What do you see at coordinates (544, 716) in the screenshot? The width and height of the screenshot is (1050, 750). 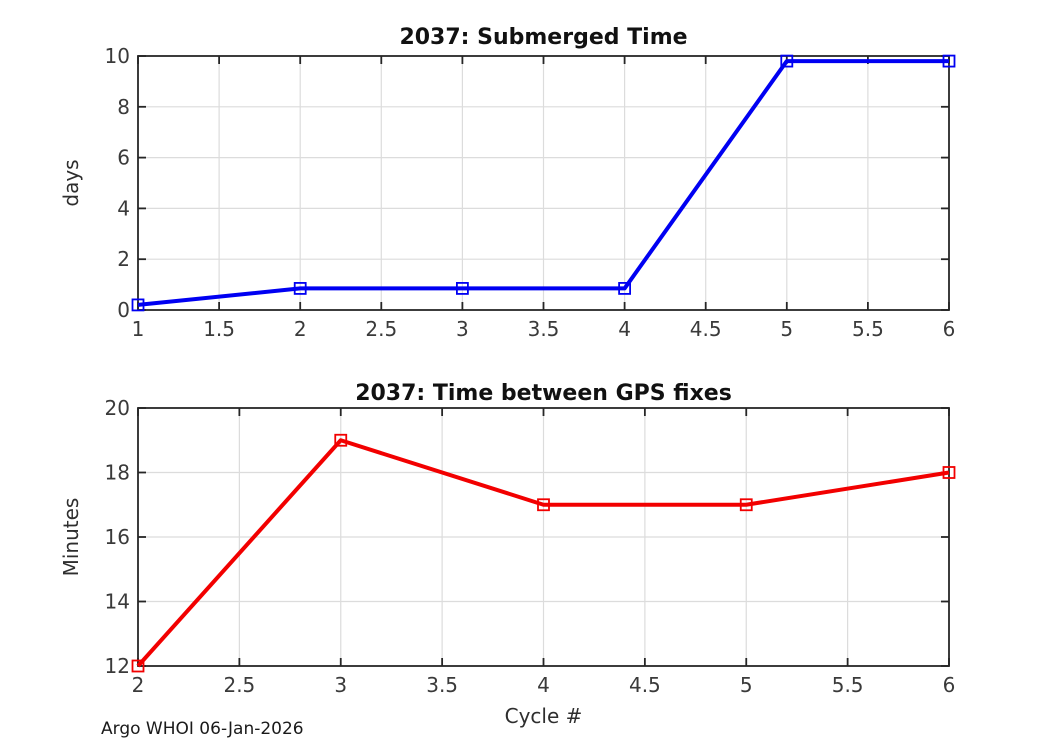 I see `x-axis-label: Cycle #` at bounding box center [544, 716].